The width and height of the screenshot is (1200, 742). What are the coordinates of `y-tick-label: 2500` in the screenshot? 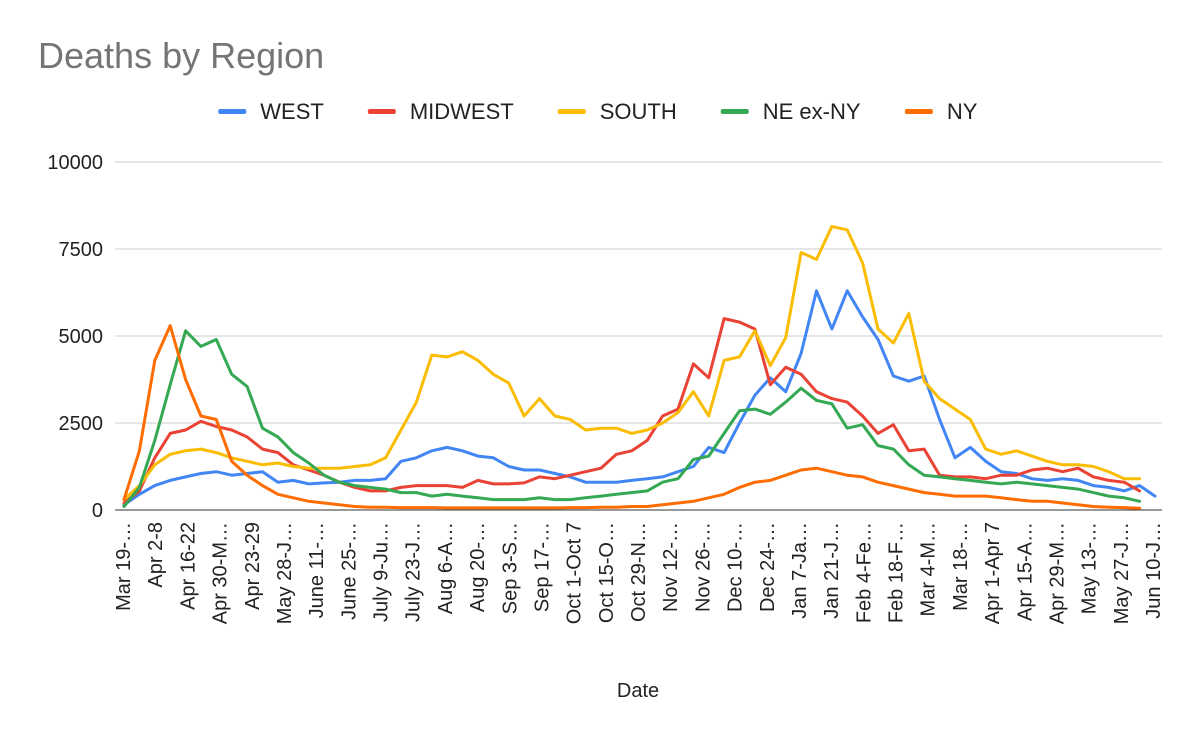 It's located at (81, 424).